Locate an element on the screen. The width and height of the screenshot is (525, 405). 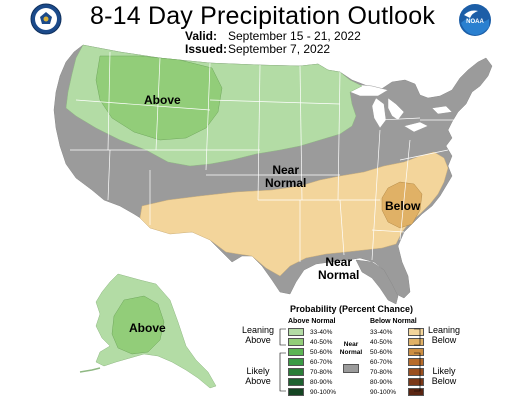
great-lakes is located at coordinates (401, 108).